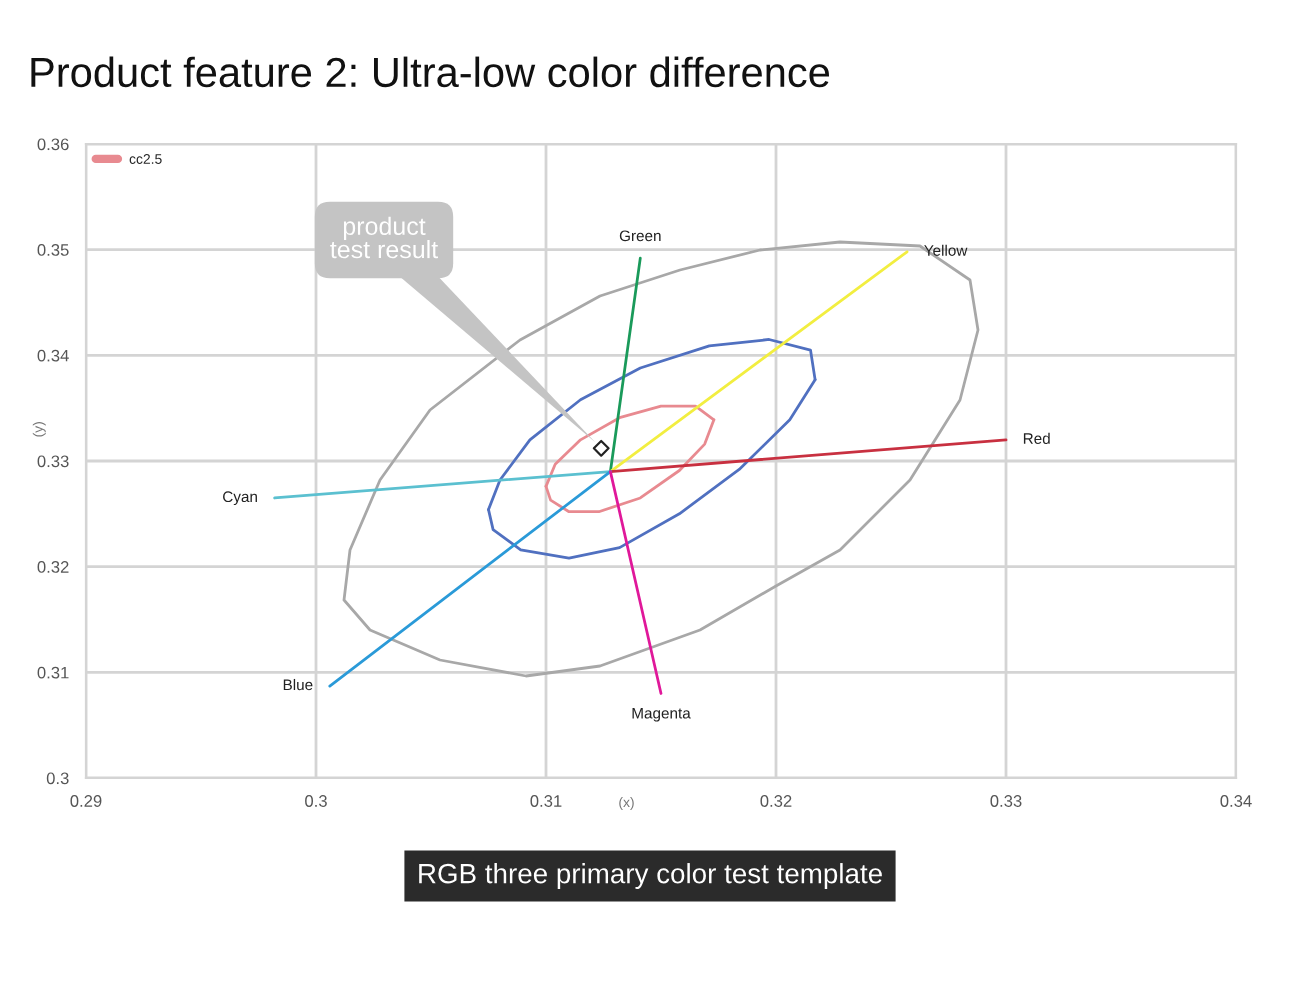 This screenshot has height=990, width=1300. I want to click on x-tick-label: 0.34, so click(1236, 801).